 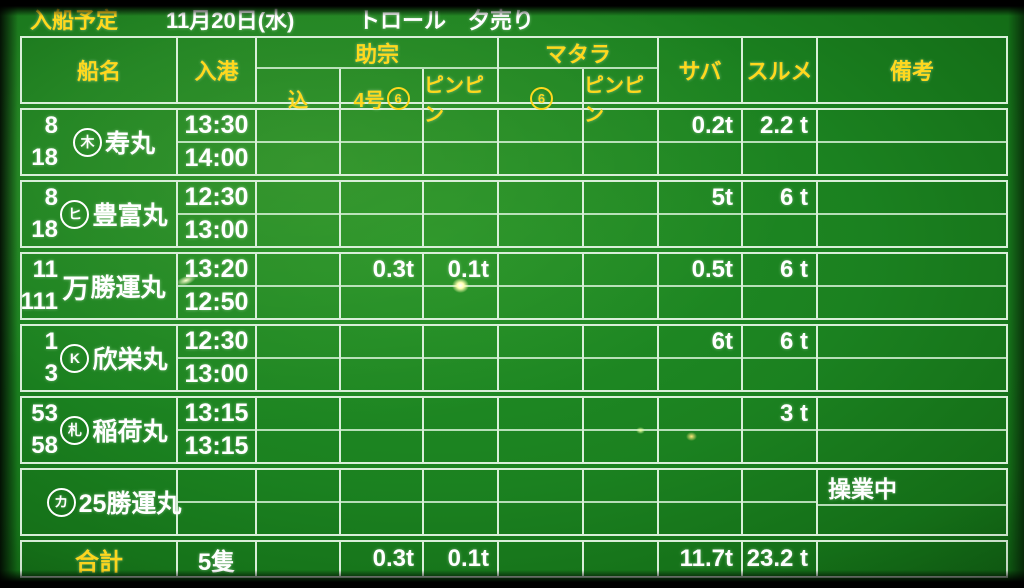 What do you see at coordinates (100, 358) in the screenshot?
I see `ship-cell: 1 3 K 欣栄丸` at bounding box center [100, 358].